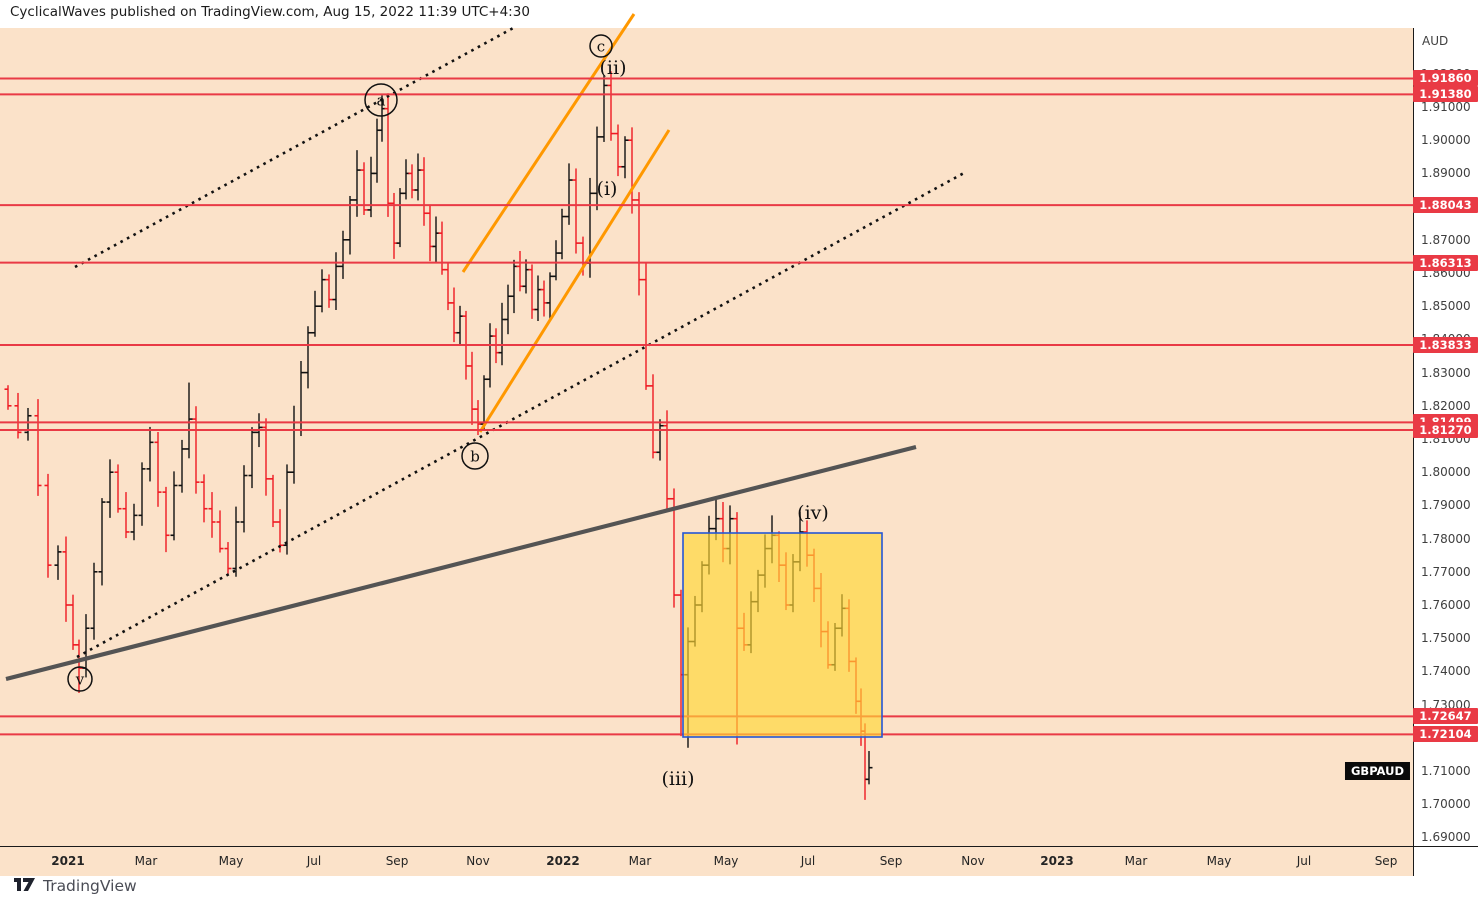  I want to click on price-tick-1.73000: 1.73000, so click(1446, 704).